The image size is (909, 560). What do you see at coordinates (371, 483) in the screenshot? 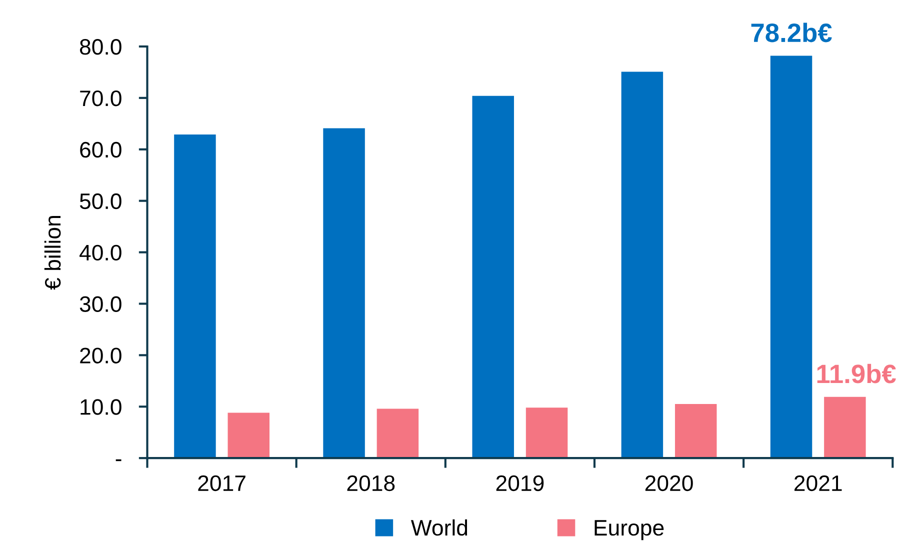
I see `x-tick-label: 2018` at bounding box center [371, 483].